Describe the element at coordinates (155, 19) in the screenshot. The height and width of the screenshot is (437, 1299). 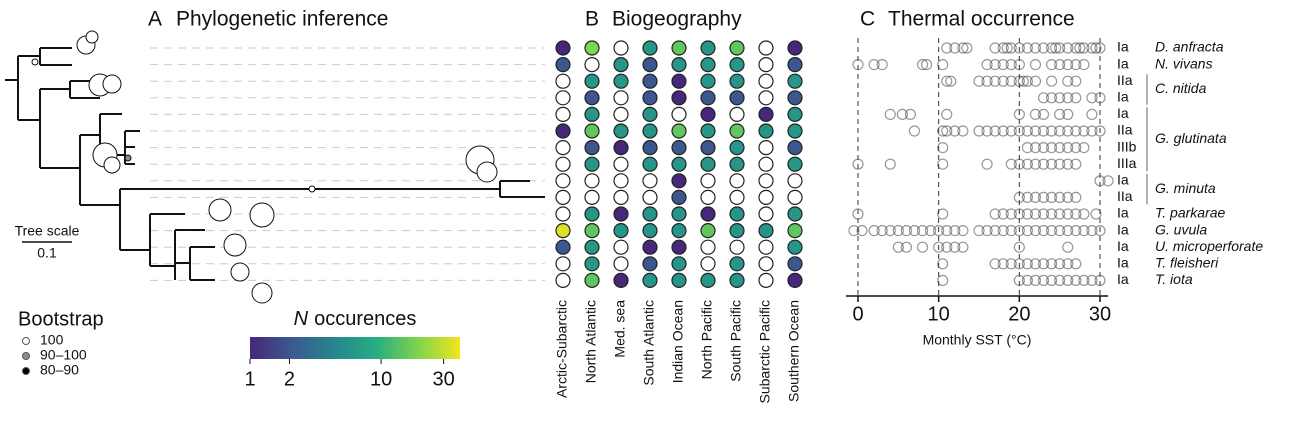
I see `panel-label: A` at that location.